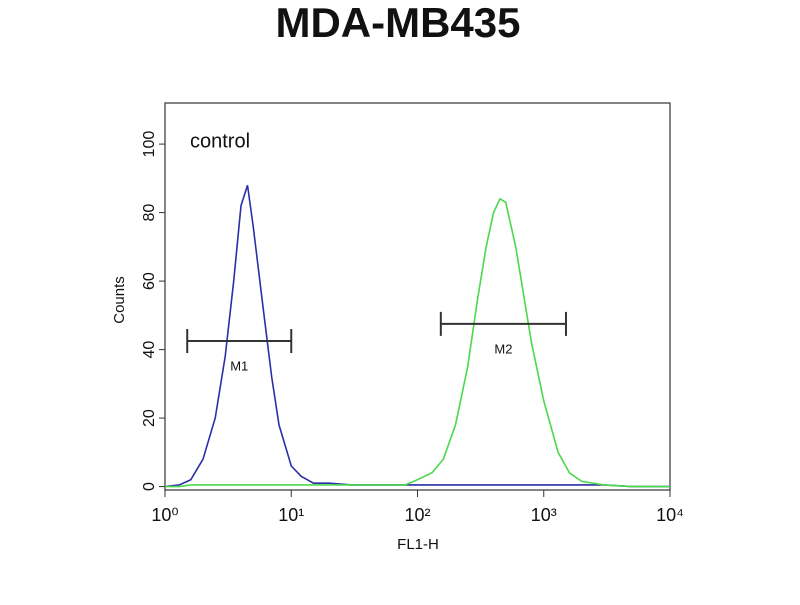 The image size is (800, 605). Describe the element at coordinates (149, 144) in the screenshot. I see `y-tick-label: 100` at that location.